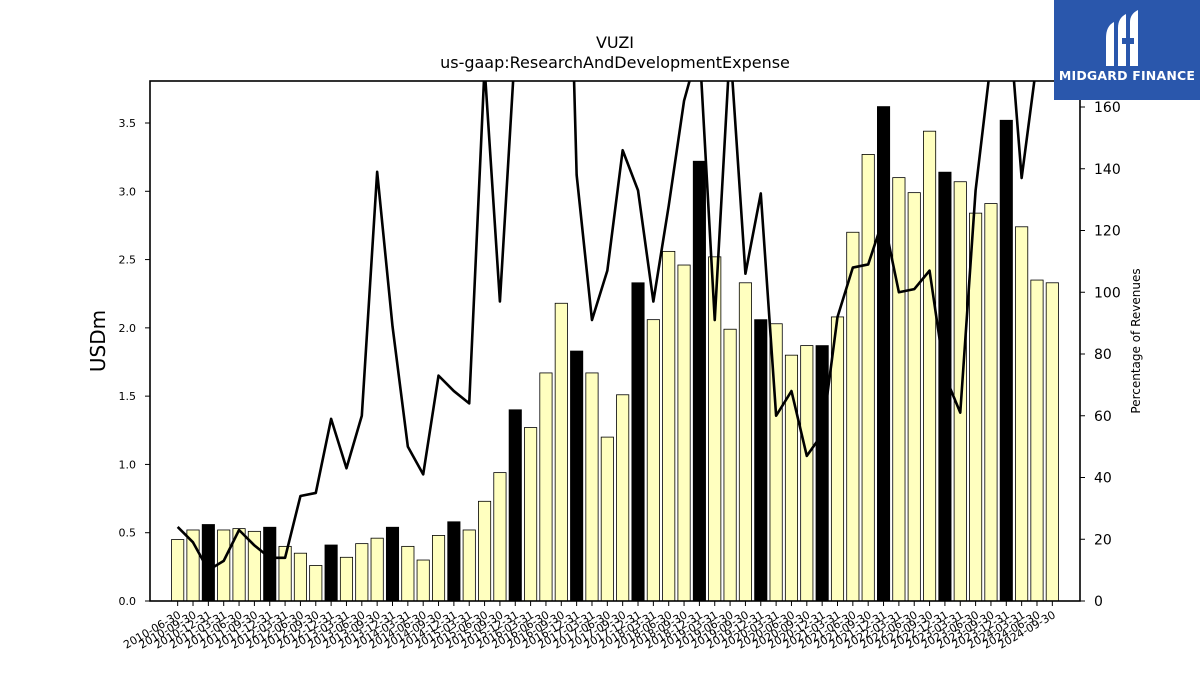 Image resolution: width=1200 pixels, height=675 pixels. What do you see at coordinates (1103, 355) in the screenshot?
I see `y2-tick-label: 80` at bounding box center [1103, 355].